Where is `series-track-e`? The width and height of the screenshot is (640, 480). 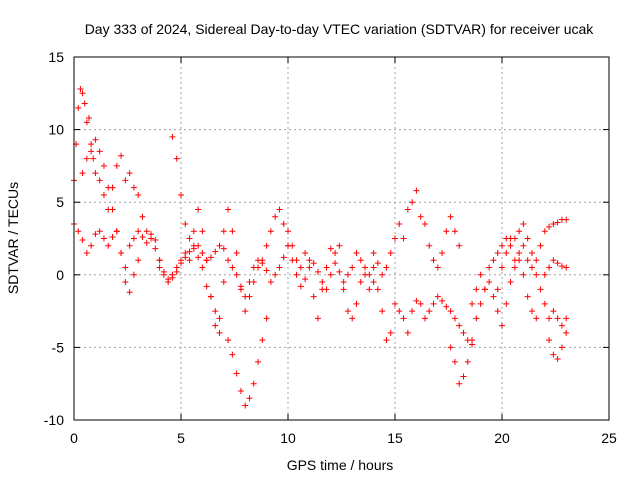 series-track-e is located at coordinates (223, 282).